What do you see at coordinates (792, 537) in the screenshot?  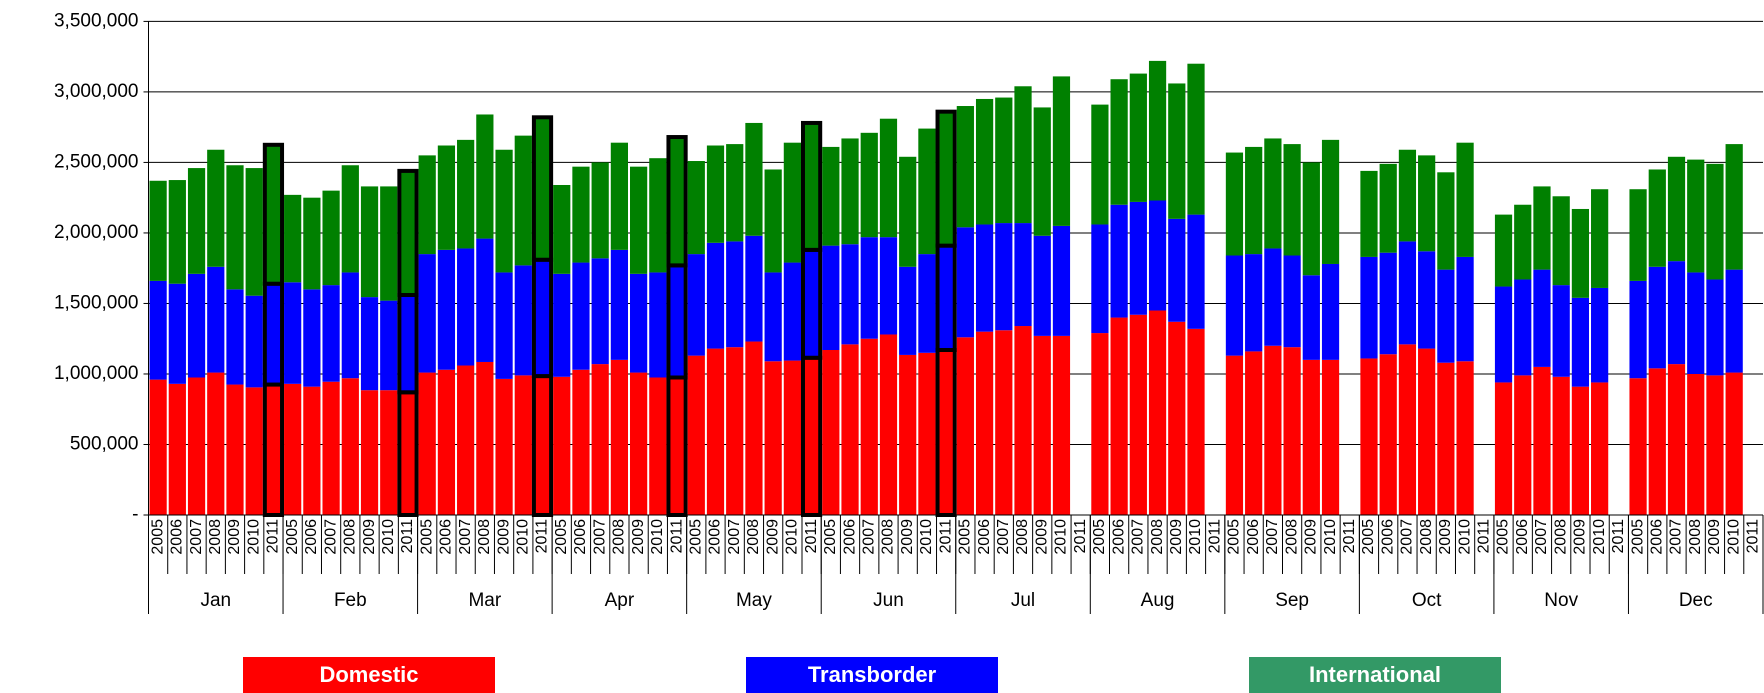 I see `x-subtick-label: 2010` at bounding box center [792, 537].